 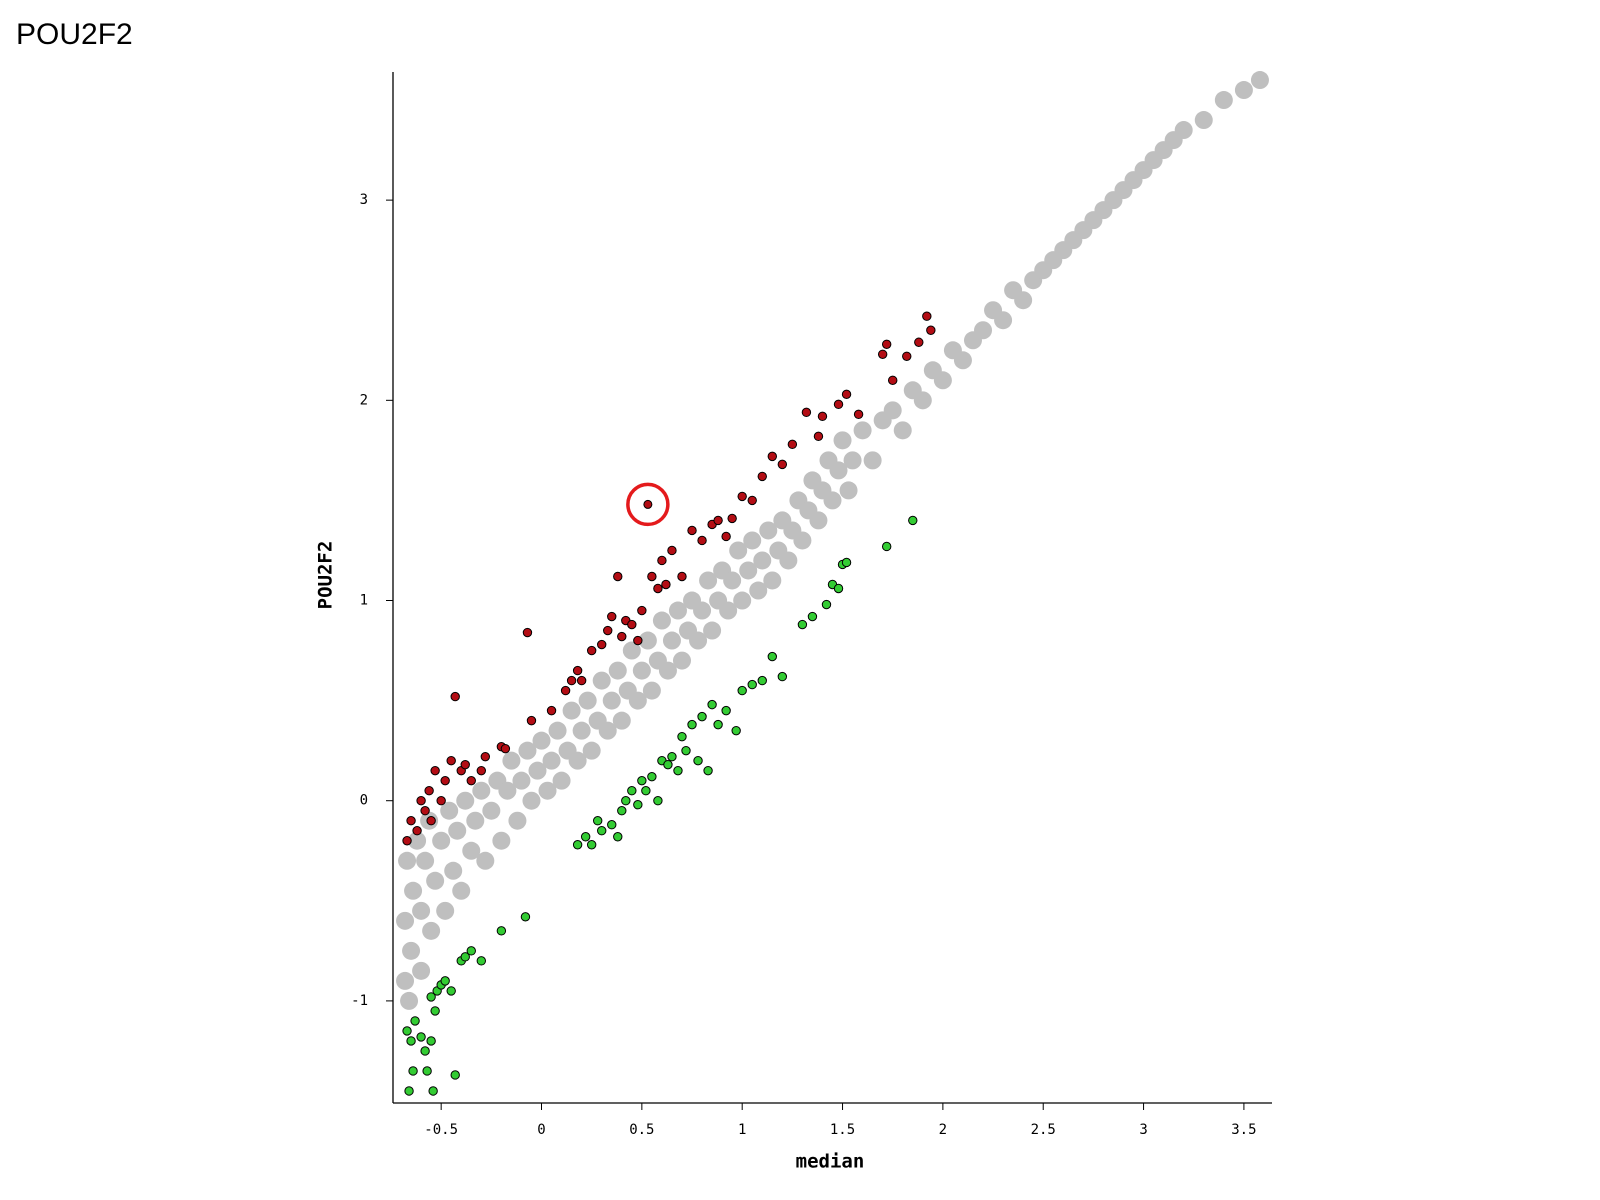 I want to click on y-tick-label: 2, so click(x=364, y=400).